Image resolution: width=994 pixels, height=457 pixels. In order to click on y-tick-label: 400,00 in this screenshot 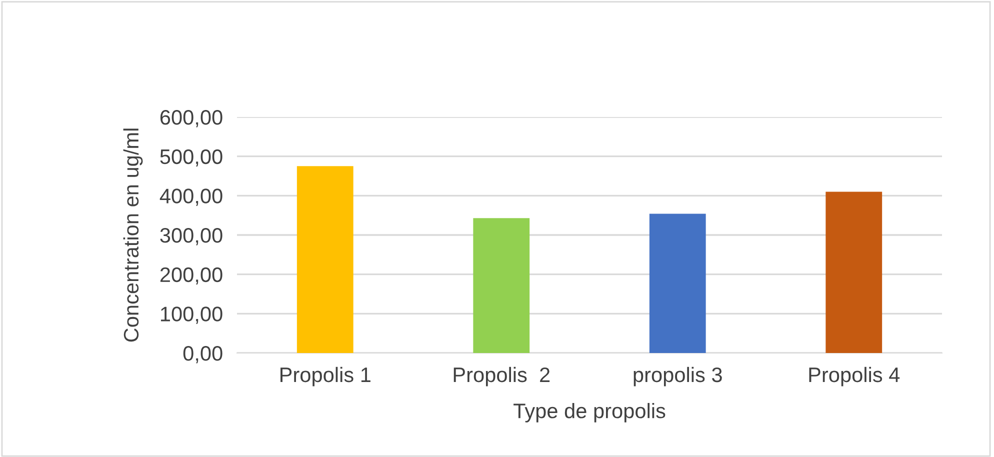, I will do `click(191, 197)`.